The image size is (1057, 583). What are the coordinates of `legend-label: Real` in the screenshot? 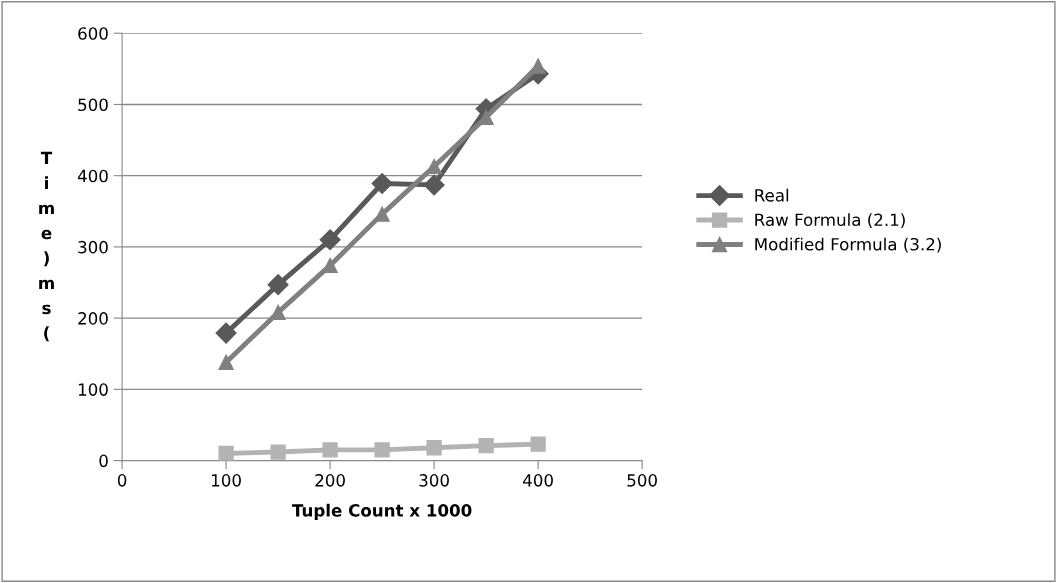 It's located at (772, 195).